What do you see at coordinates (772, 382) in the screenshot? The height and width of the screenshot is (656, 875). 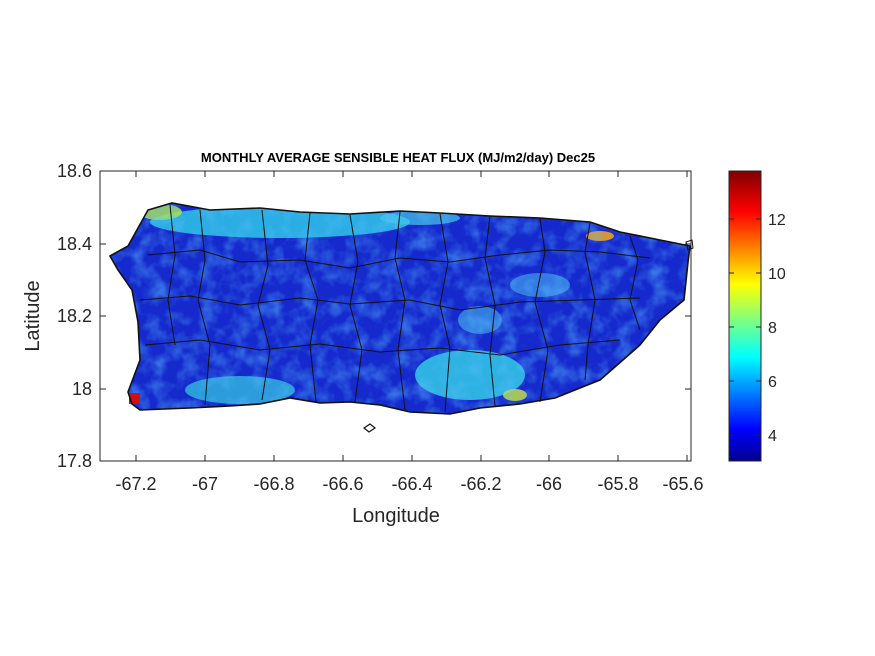 I see `colorbar-tick-label: 6` at bounding box center [772, 382].